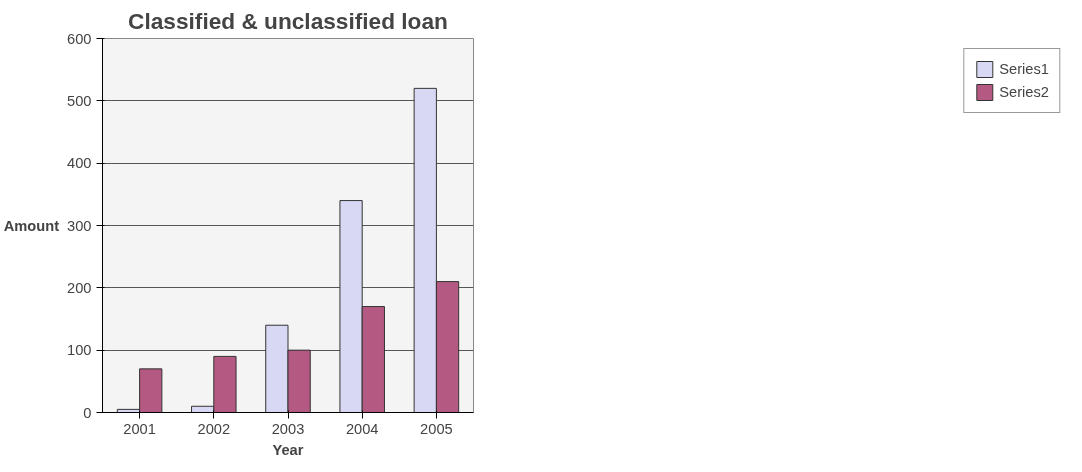 The height and width of the screenshot is (472, 1082). Describe the element at coordinates (139, 428) in the screenshot. I see `x-tick-label: 2001` at that location.